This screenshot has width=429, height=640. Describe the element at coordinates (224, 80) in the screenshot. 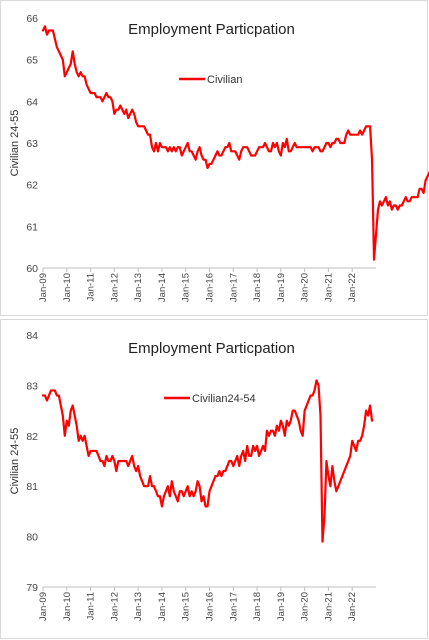

I see `legend-label: Civilian` at that location.